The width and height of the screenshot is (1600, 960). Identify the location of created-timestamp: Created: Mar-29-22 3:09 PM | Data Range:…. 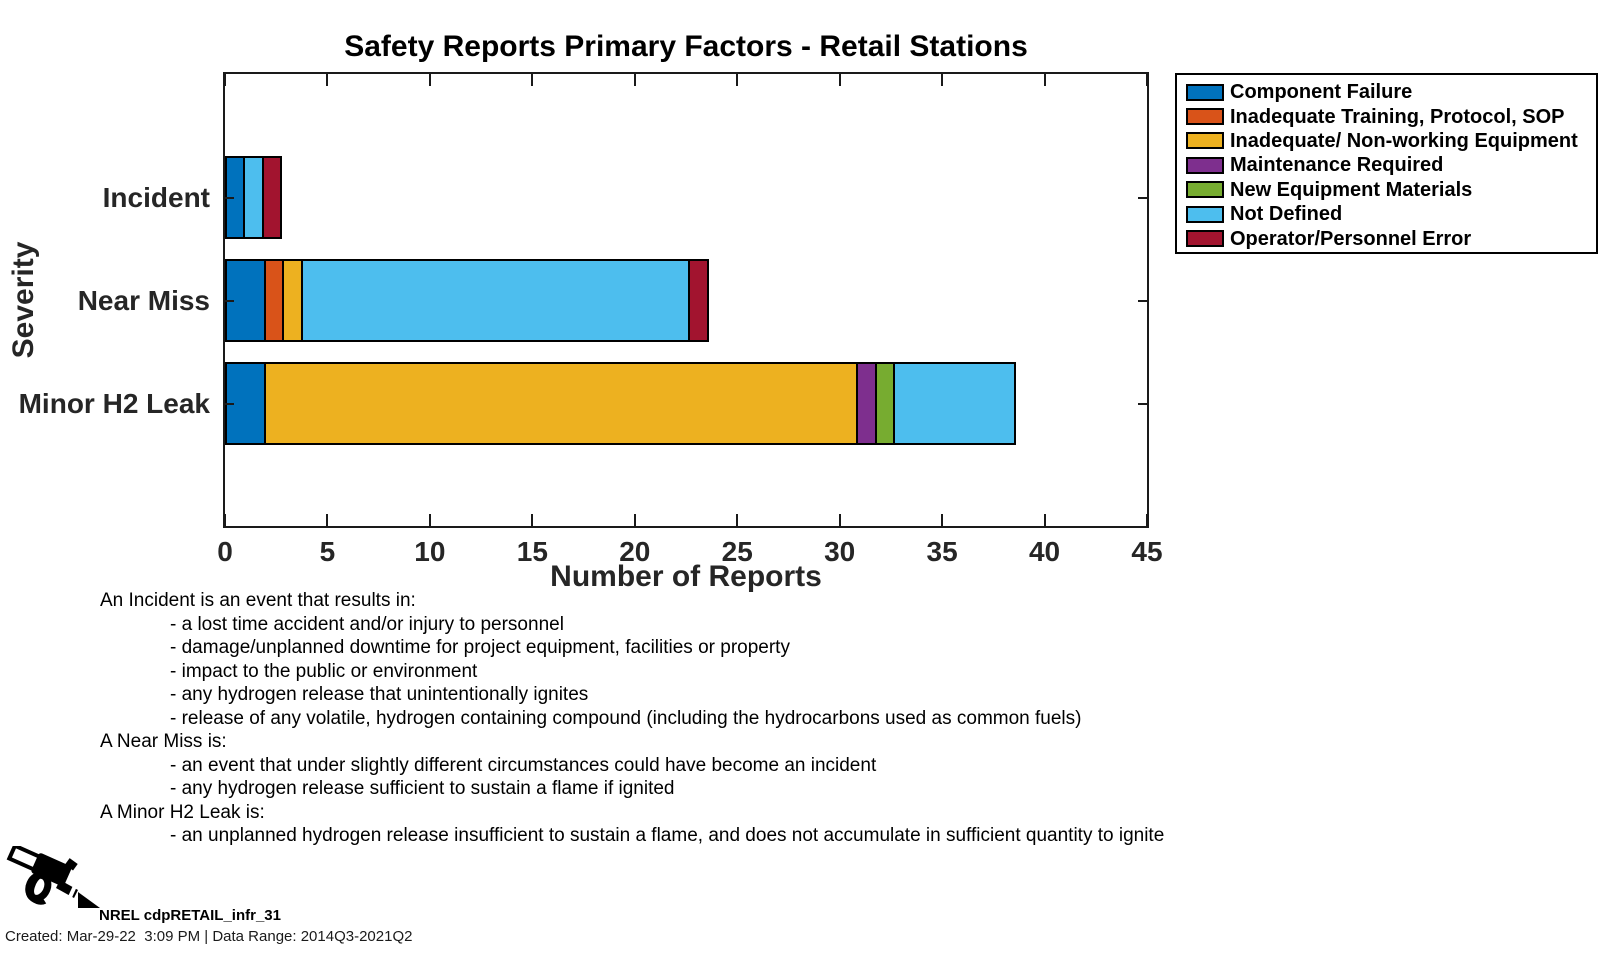
(209, 936).